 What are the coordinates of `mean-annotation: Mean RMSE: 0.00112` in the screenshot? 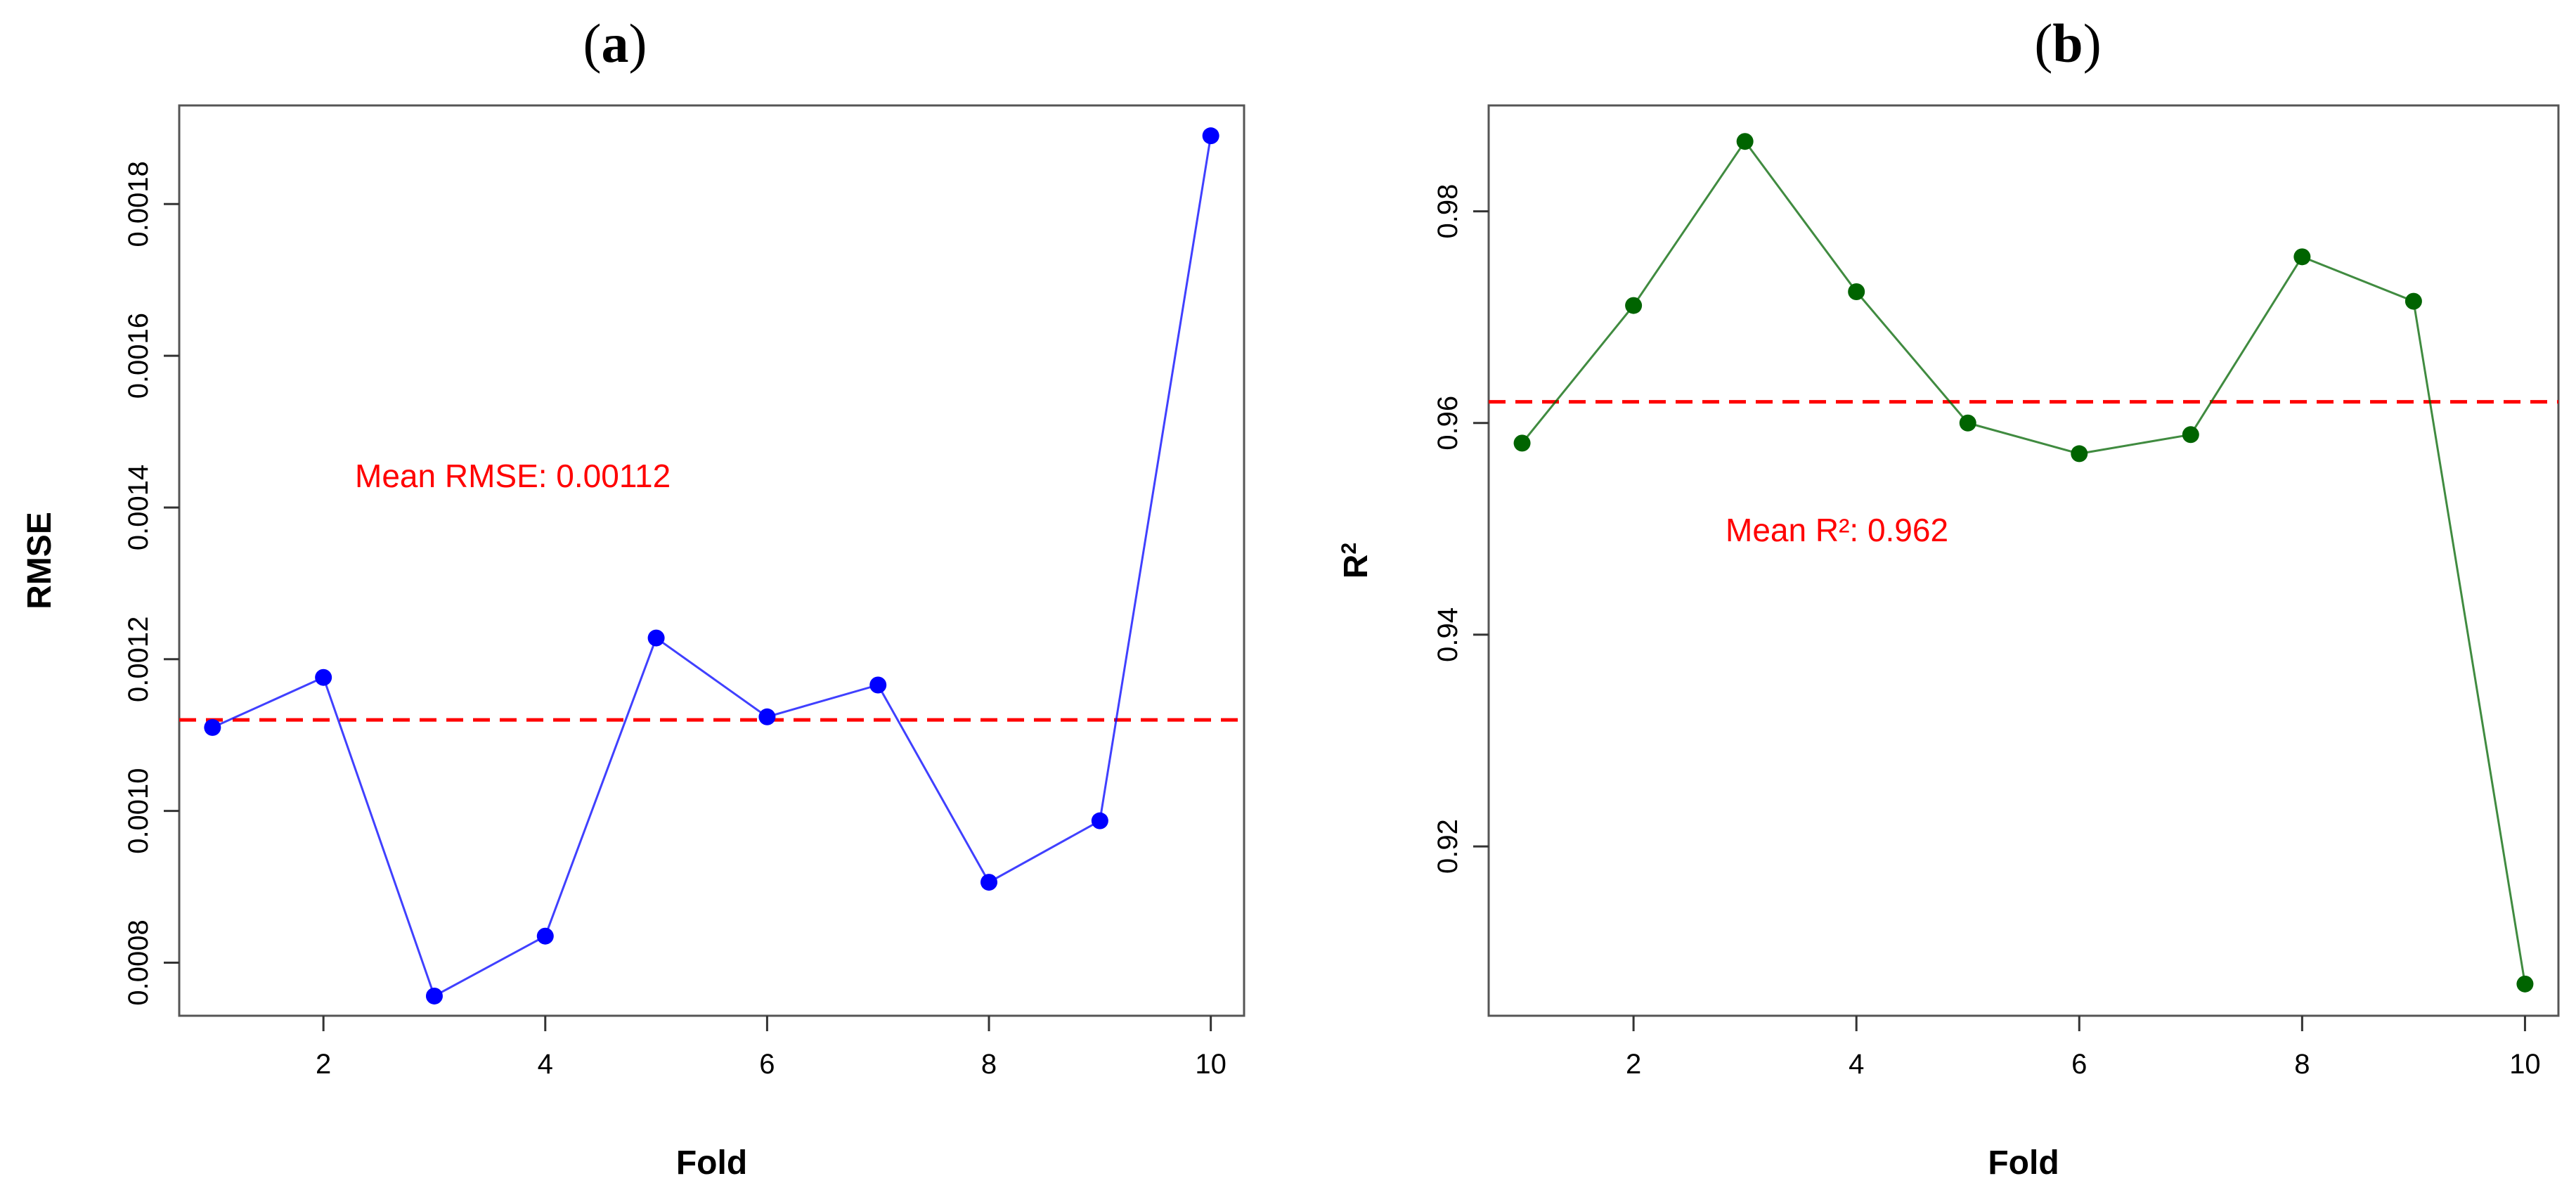 It's located at (513, 476).